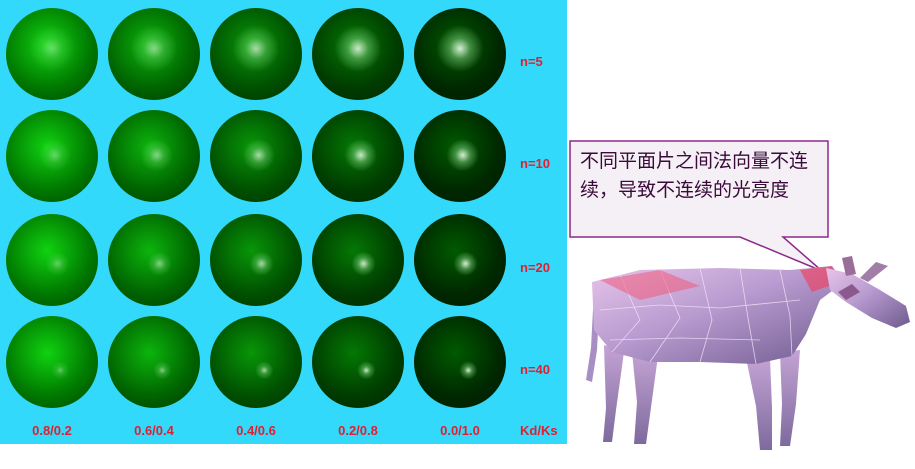 This screenshot has width=915, height=469. What do you see at coordinates (52, 362) in the screenshot?
I see `sphere-n40-col1` at bounding box center [52, 362].